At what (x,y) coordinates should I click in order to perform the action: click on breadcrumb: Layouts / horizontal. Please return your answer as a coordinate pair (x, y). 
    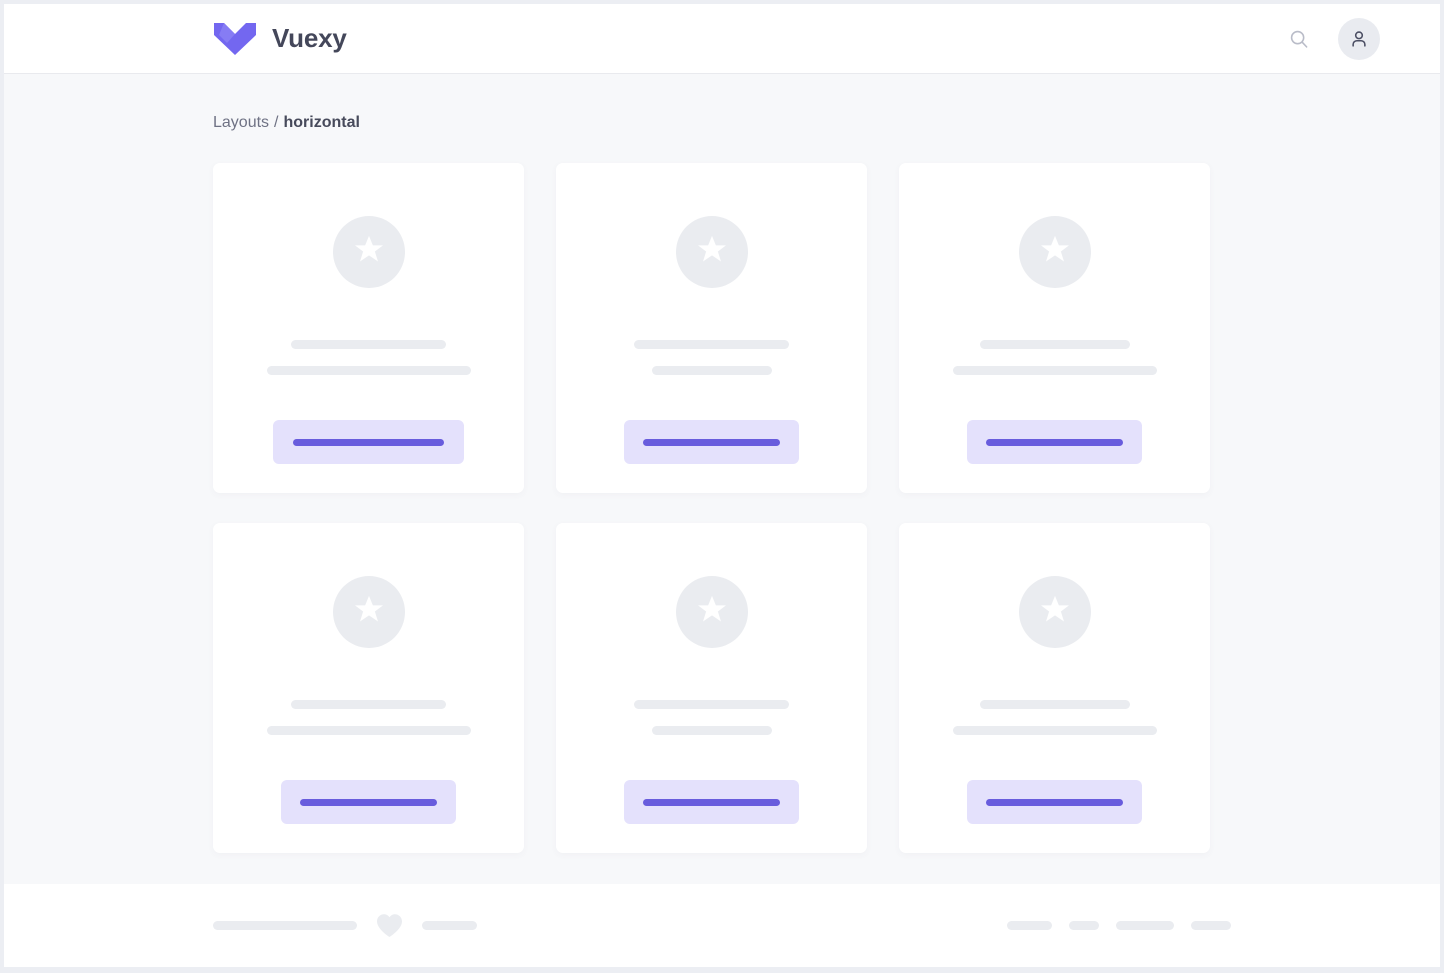
    Looking at the image, I should click on (722, 123).